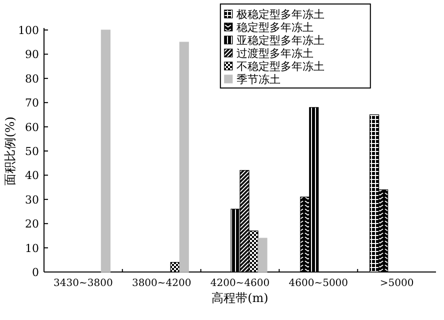 The image size is (444, 320). I want to click on y-tick-label: 60, so click(32, 127).